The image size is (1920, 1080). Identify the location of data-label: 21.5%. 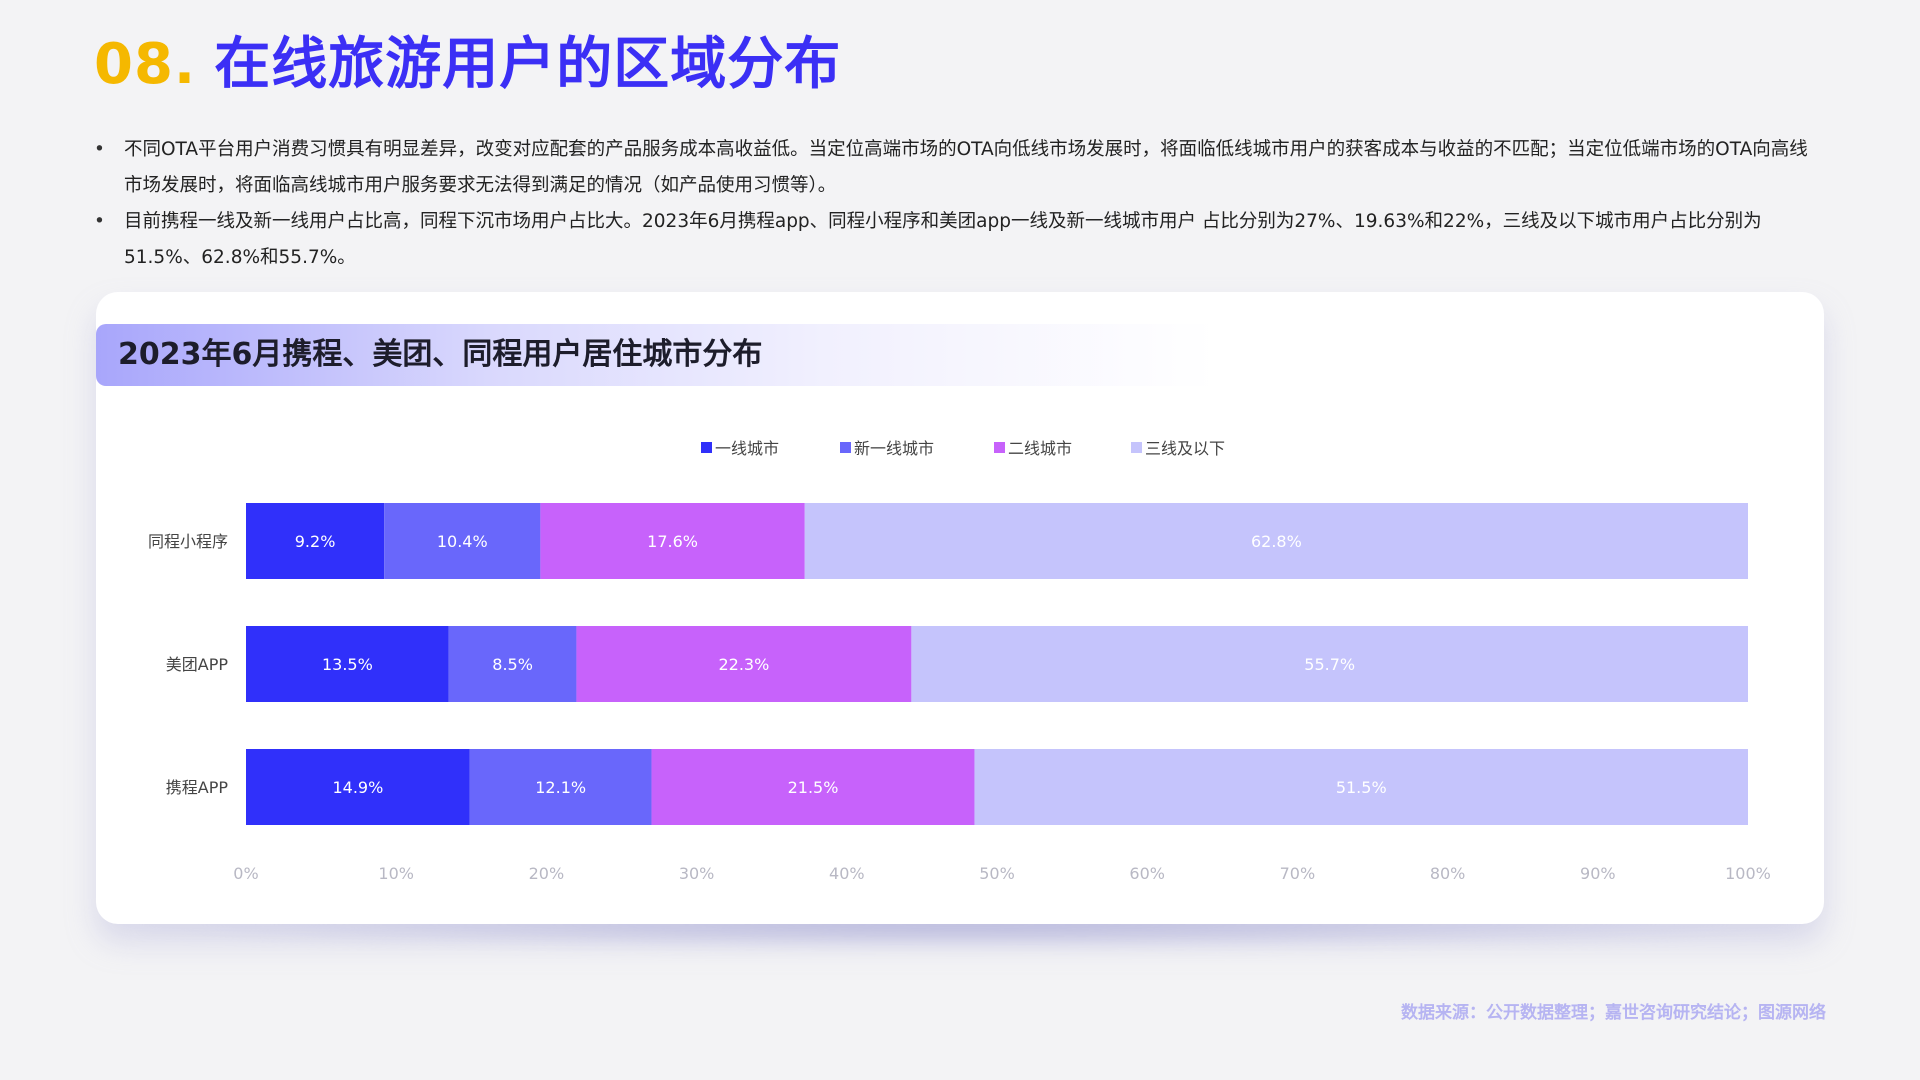
(813, 787).